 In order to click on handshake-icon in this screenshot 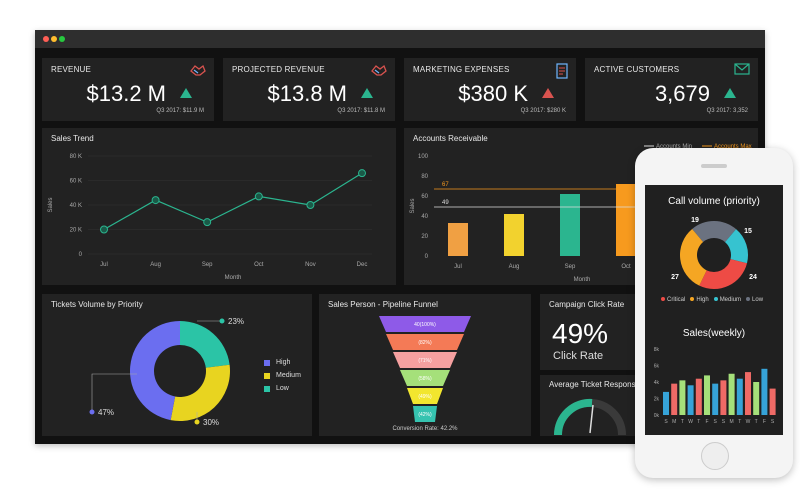, I will do `click(379, 70)`.